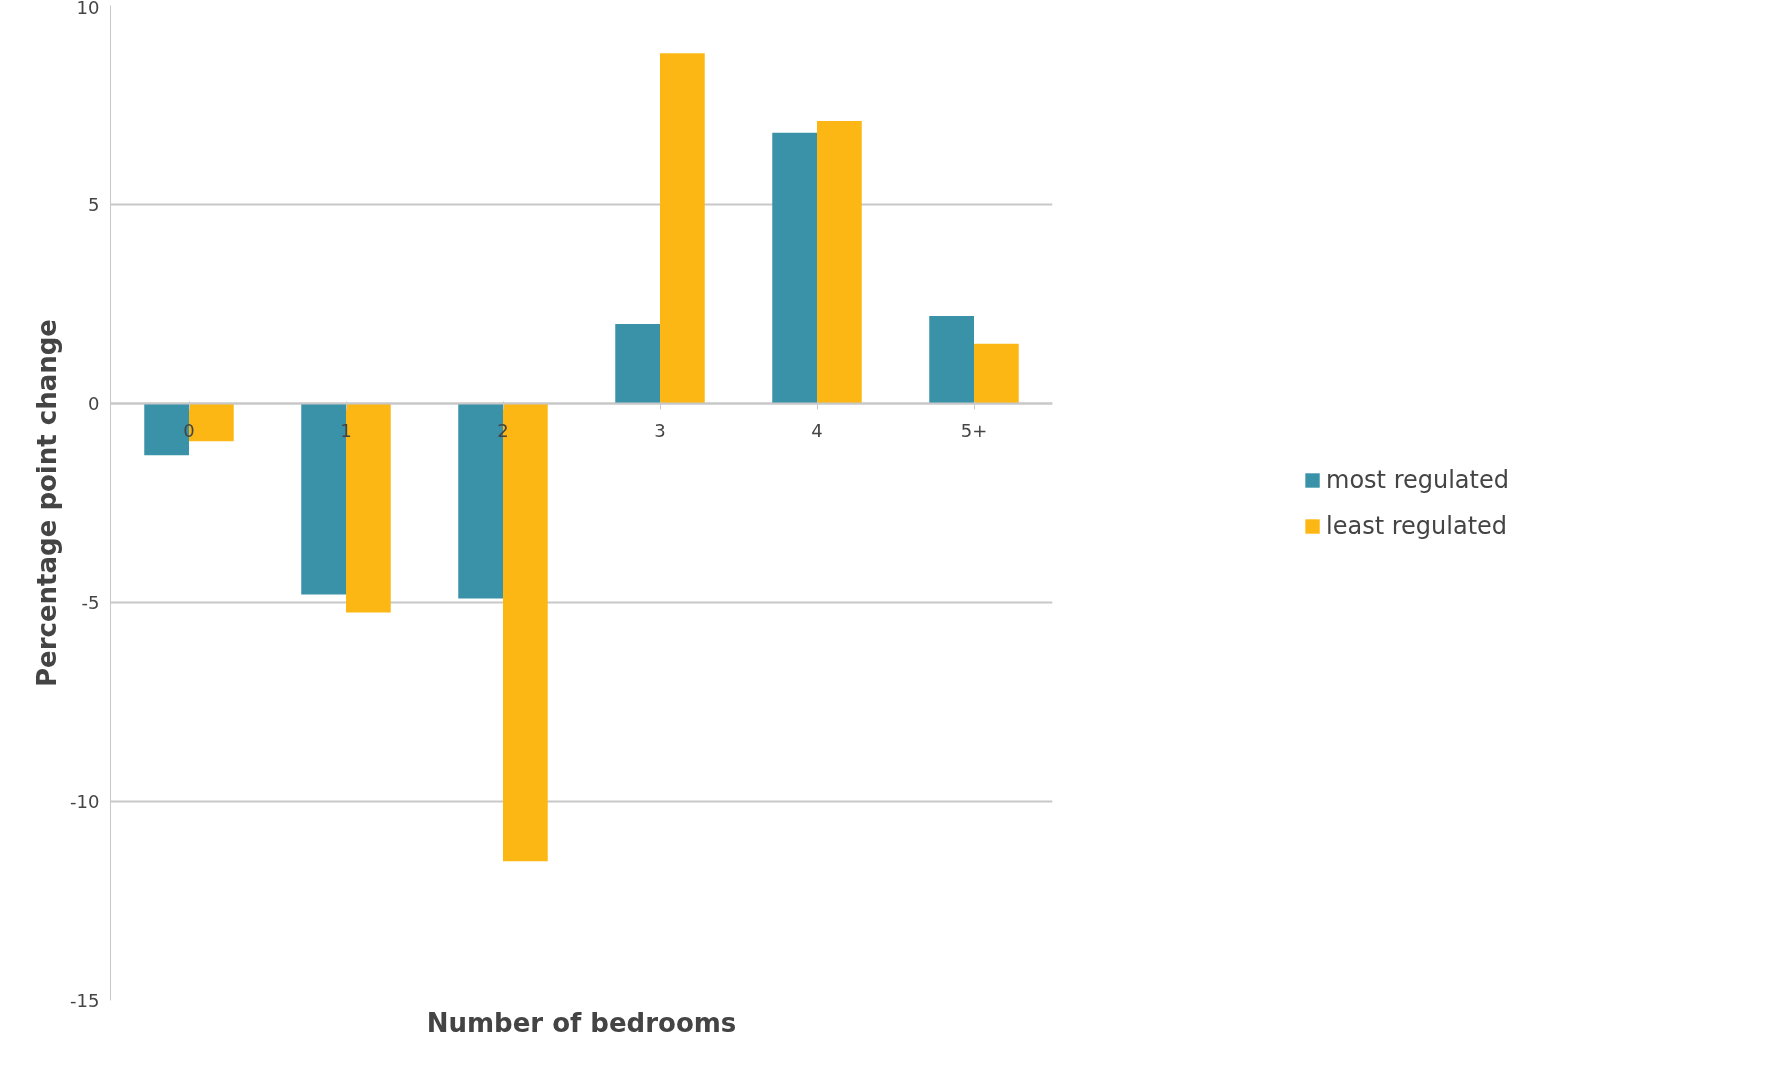 This screenshot has height=1087, width=1785. What do you see at coordinates (1417, 525) in the screenshot?
I see `legend-label: least regulated` at bounding box center [1417, 525].